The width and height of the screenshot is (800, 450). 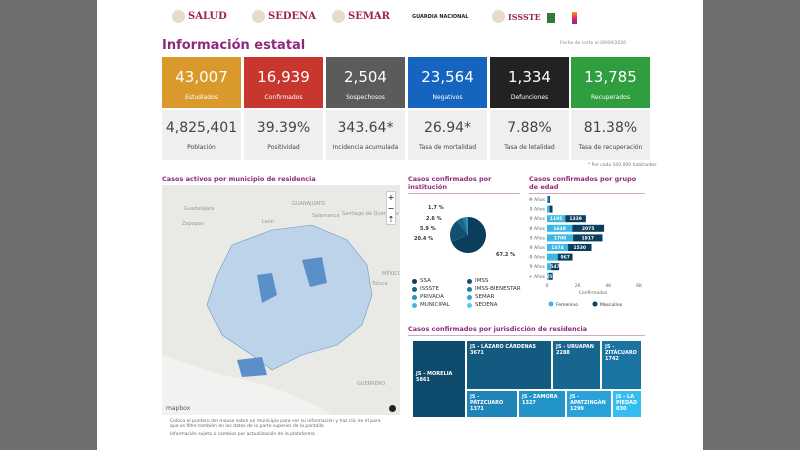 I want to click on age-tick-label: 50-59 Años, so click(x=537, y=248).